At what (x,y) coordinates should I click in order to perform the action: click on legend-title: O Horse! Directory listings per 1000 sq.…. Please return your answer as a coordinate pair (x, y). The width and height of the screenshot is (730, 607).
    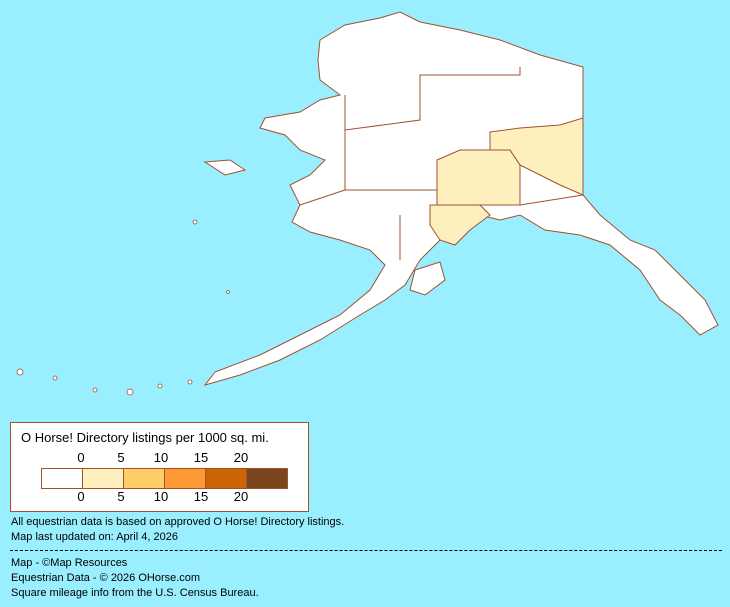
    Looking at the image, I should click on (145, 437).